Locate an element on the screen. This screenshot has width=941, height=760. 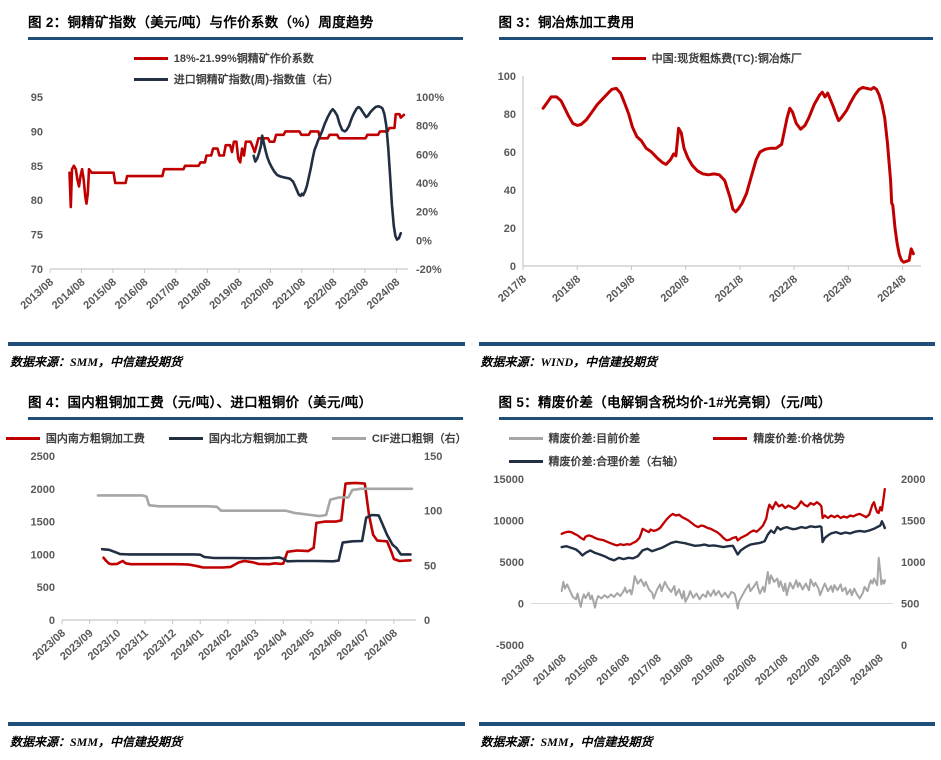
figure-4-legend: 国内南方粗铜加工费 国内北方粗铜加工费 CIF进口粗铜（右） is located at coordinates (236, 438).